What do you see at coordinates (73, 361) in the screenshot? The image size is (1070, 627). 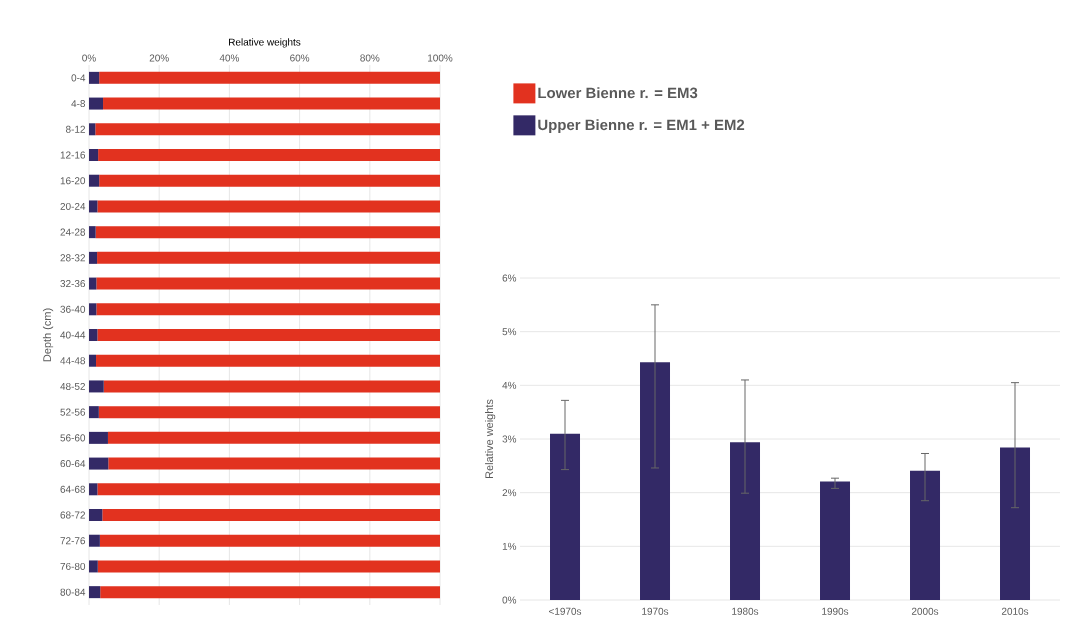 I see `y-tick-label: 44-48` at bounding box center [73, 361].